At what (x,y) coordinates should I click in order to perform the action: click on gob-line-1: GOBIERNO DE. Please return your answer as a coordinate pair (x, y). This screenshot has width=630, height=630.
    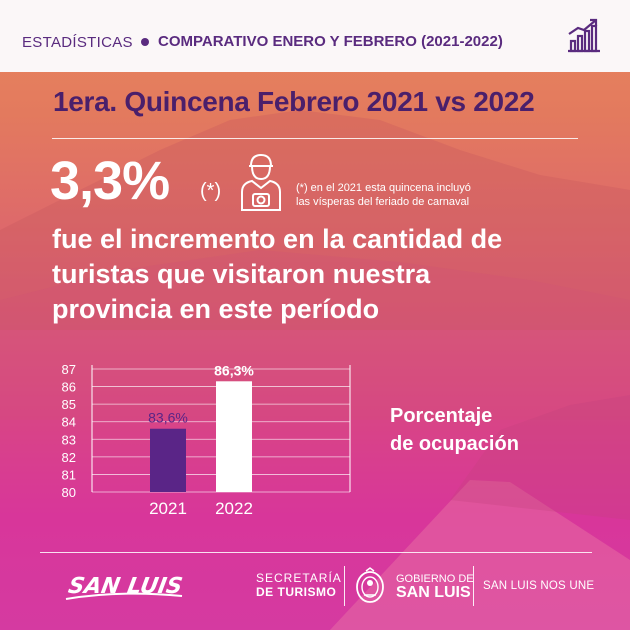
    Looking at the image, I should click on (435, 579).